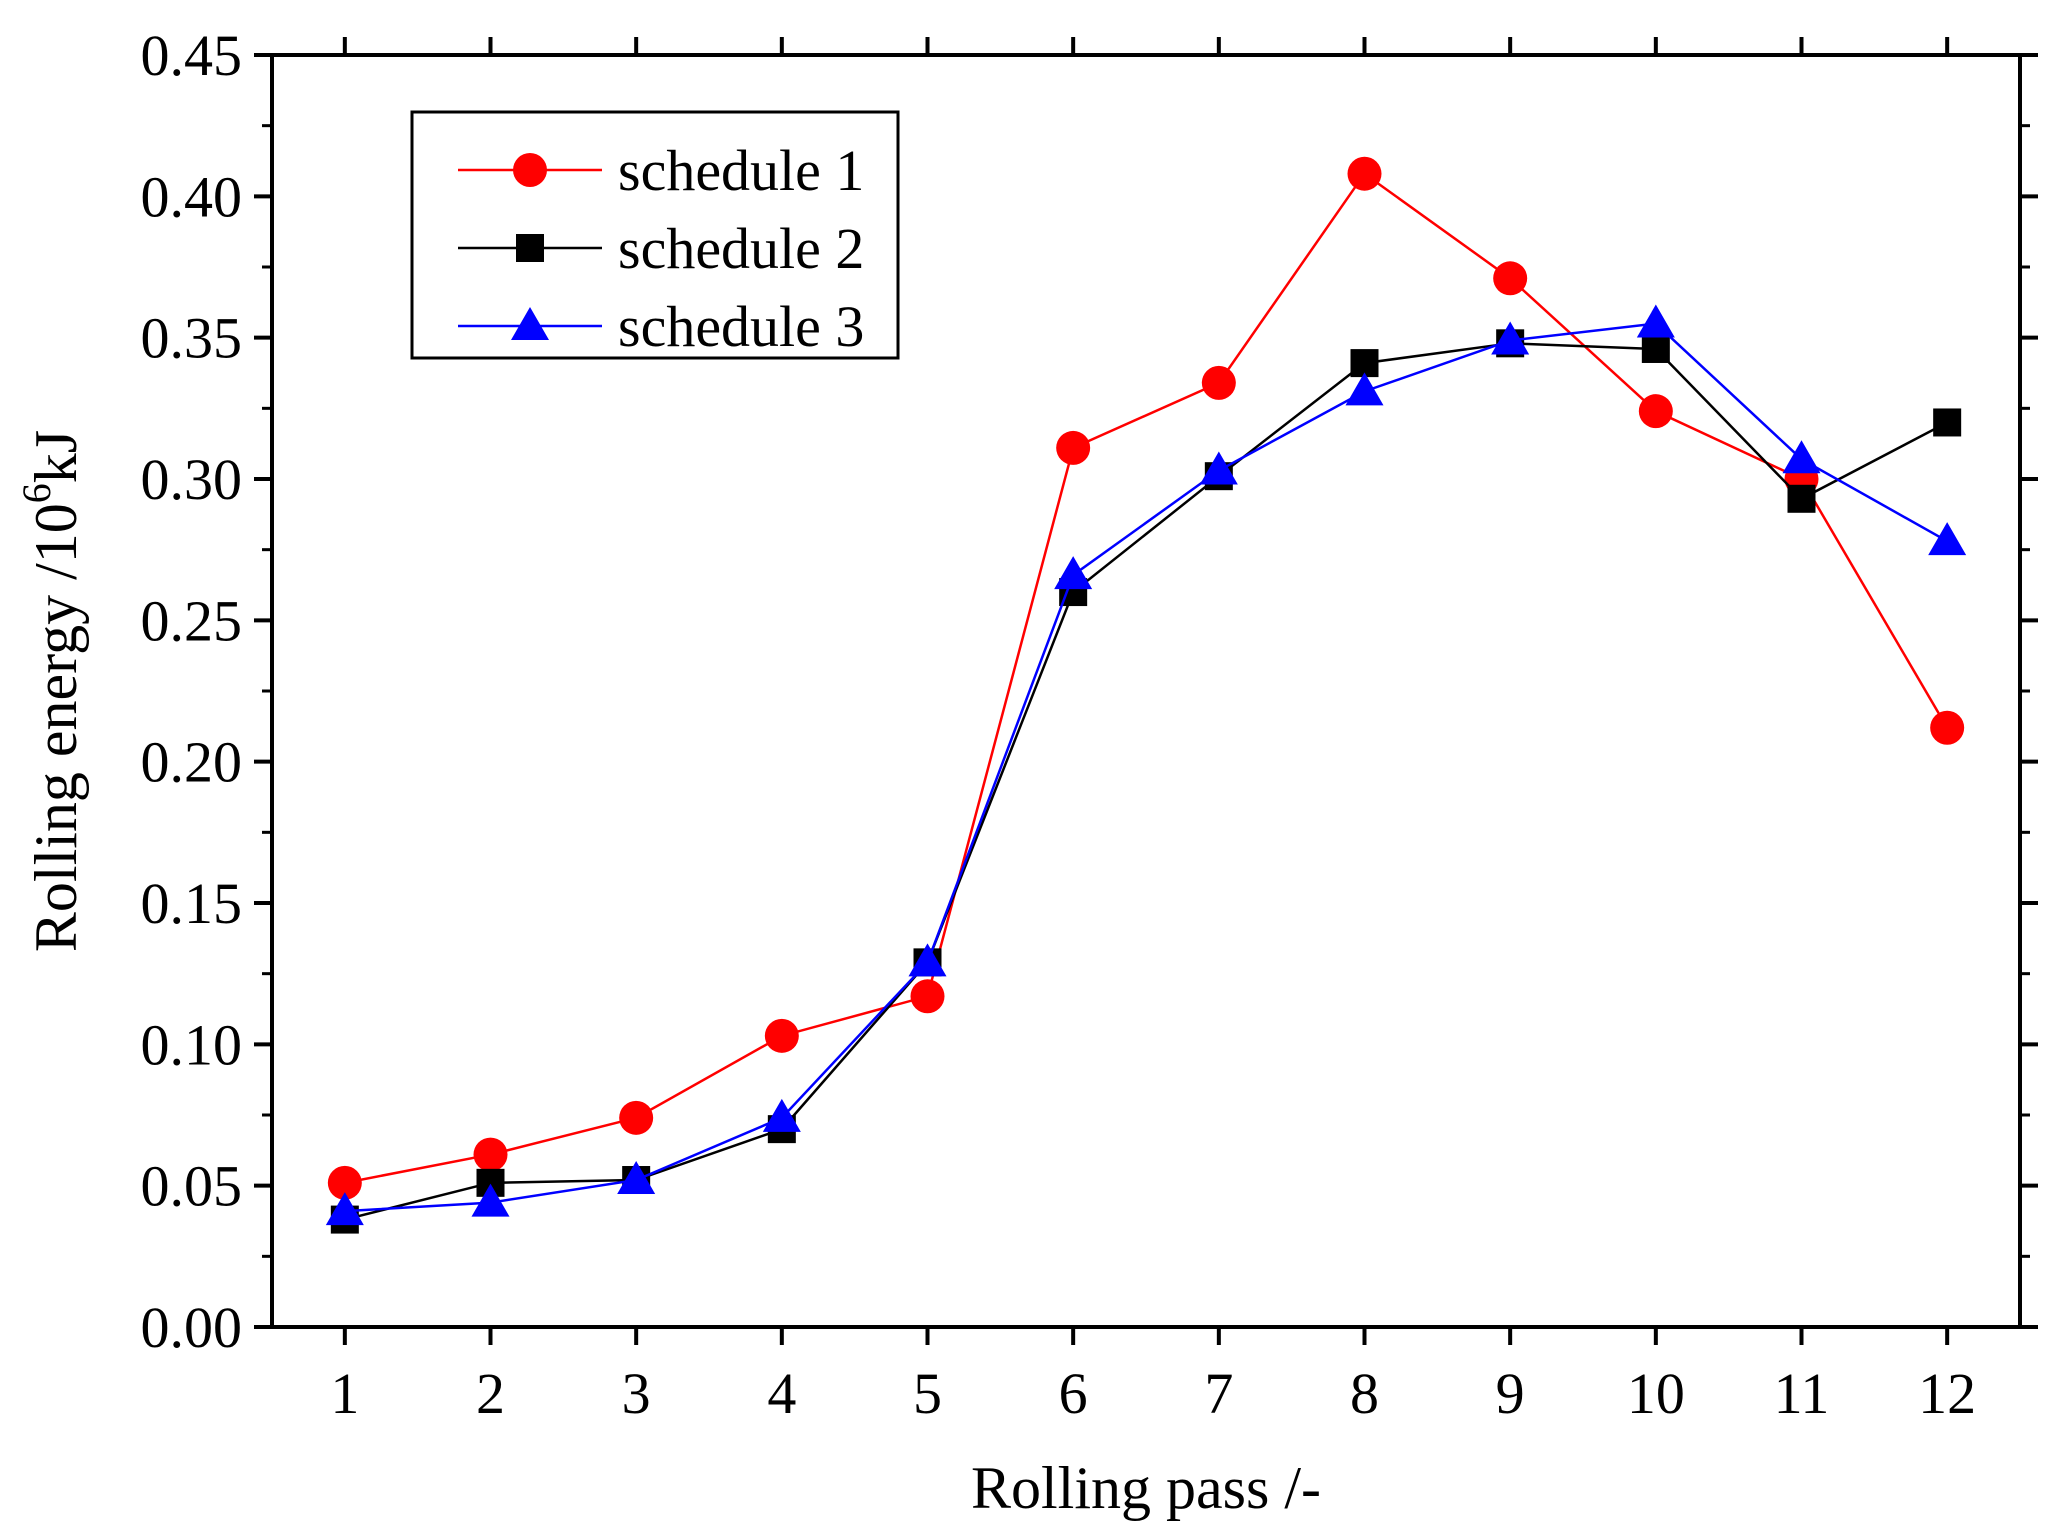 The width and height of the screenshot is (2072, 1536). Describe the element at coordinates (741, 248) in the screenshot. I see `legend-label: schedule 2` at that location.